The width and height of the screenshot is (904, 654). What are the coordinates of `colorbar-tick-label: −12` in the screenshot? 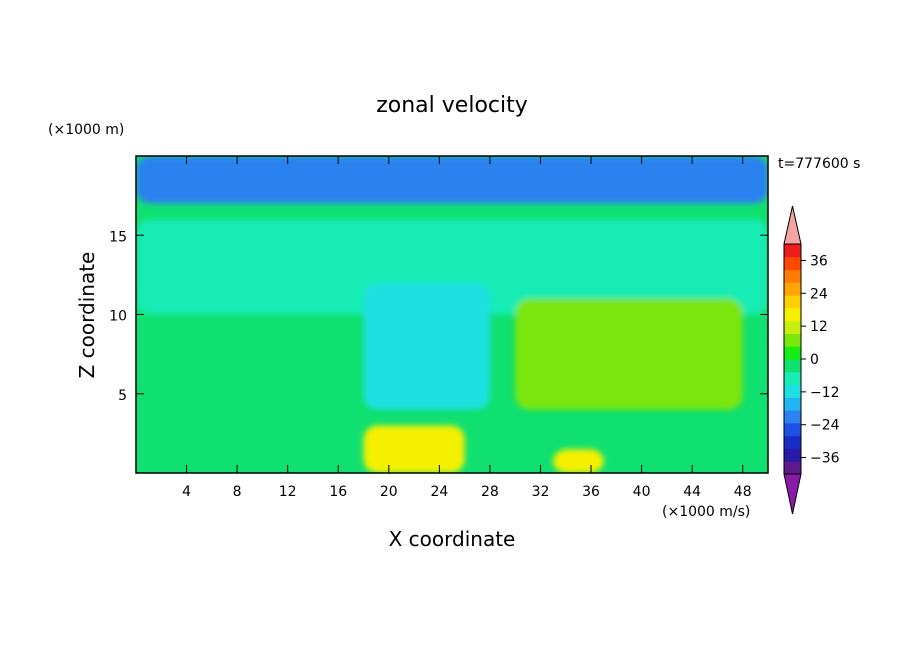 It's located at (825, 393).